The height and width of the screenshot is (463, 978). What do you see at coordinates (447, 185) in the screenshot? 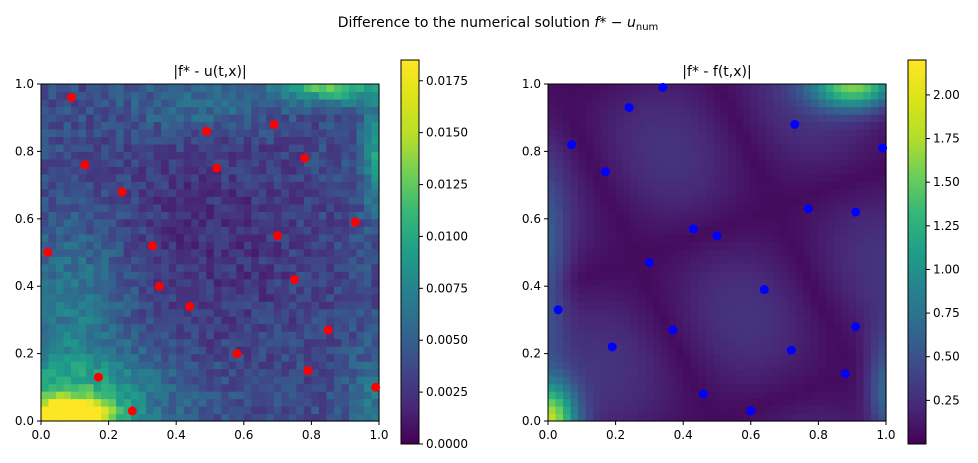
I see `colorbar-tick-label: 0.0125` at bounding box center [447, 185].